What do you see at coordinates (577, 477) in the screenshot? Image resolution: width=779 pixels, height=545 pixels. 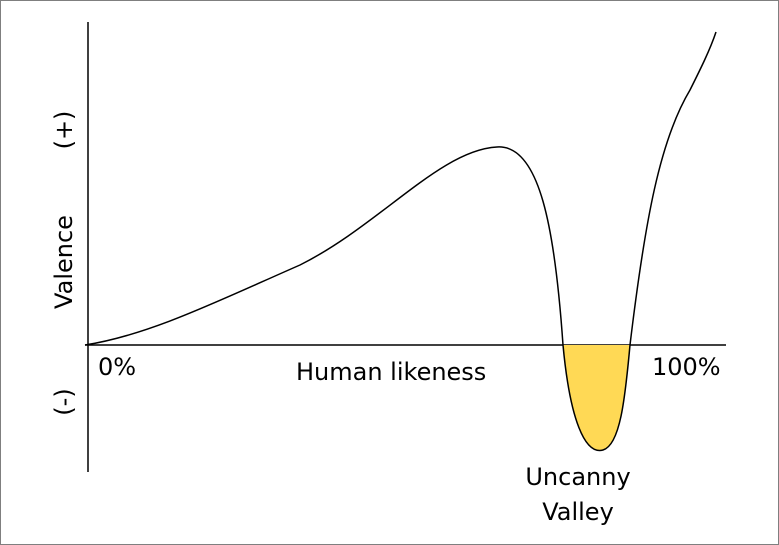 I see `annotation-line: Uncanny` at bounding box center [577, 477].